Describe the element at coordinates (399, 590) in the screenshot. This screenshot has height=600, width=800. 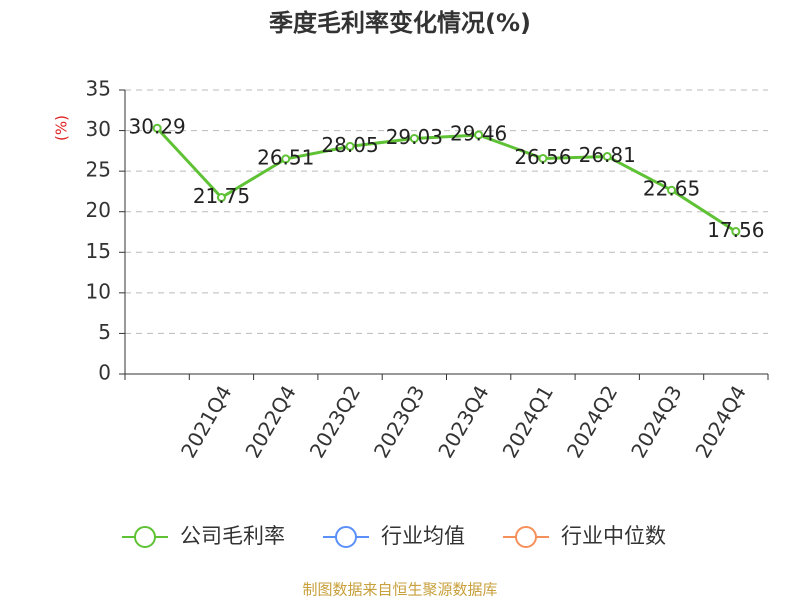
I see `source-note: 制图数据来自恒生聚源数据库` at that location.